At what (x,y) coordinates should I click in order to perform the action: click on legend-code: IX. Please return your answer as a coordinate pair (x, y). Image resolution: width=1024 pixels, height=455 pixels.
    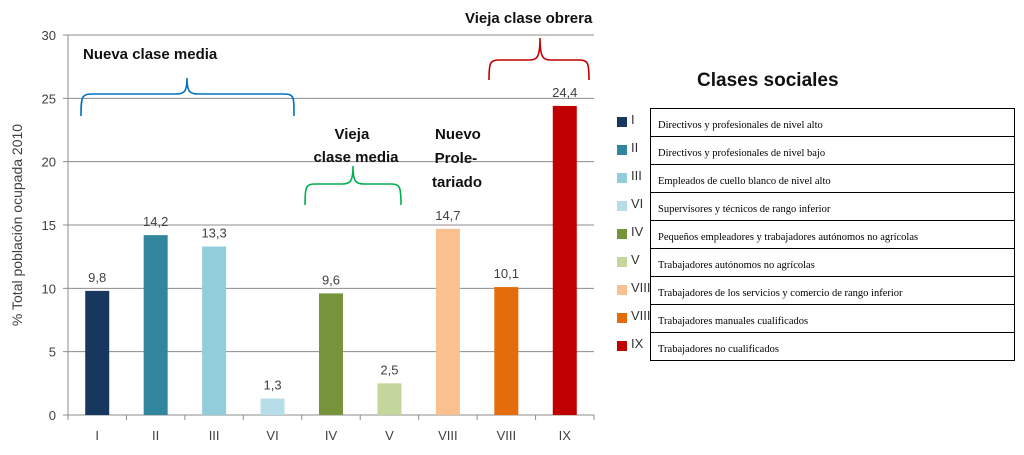
    Looking at the image, I should click on (637, 343).